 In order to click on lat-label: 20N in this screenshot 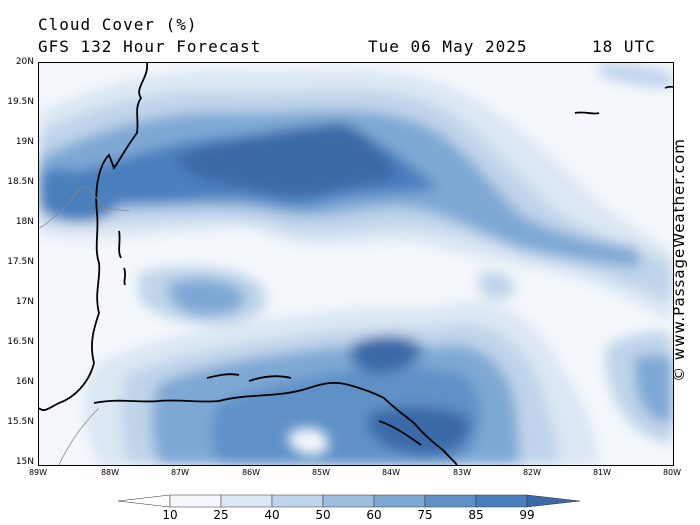, I will do `click(24, 62)`.